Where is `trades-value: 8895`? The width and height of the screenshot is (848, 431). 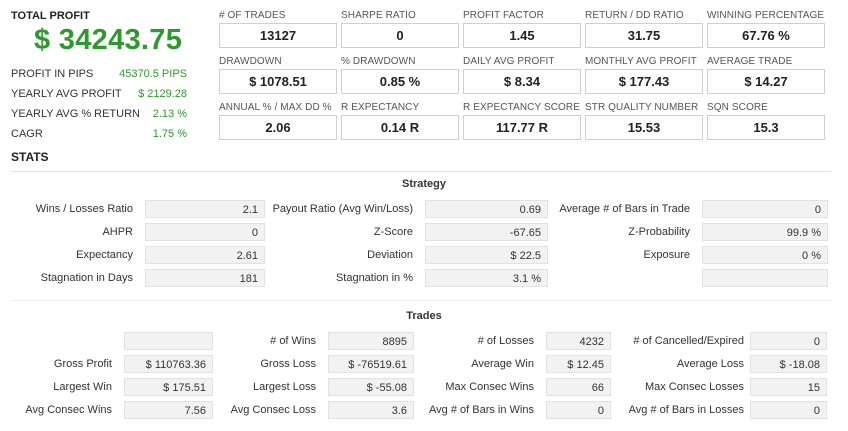
trades-value: 8895 is located at coordinates (371, 341).